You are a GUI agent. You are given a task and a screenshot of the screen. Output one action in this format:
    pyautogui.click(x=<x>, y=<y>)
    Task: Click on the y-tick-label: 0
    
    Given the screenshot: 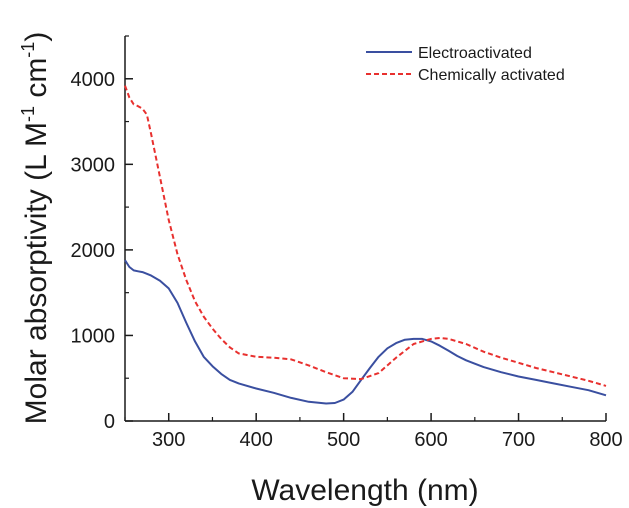 What is the action you would take?
    pyautogui.click(x=109, y=422)
    